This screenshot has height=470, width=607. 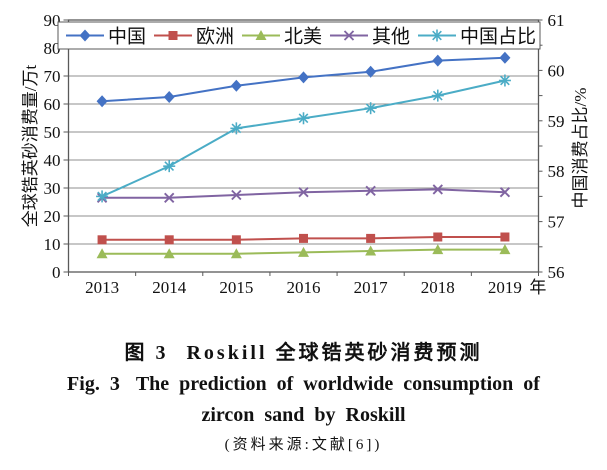 What do you see at coordinates (215, 37) in the screenshot?
I see `legend-label: 欧洲` at bounding box center [215, 37].